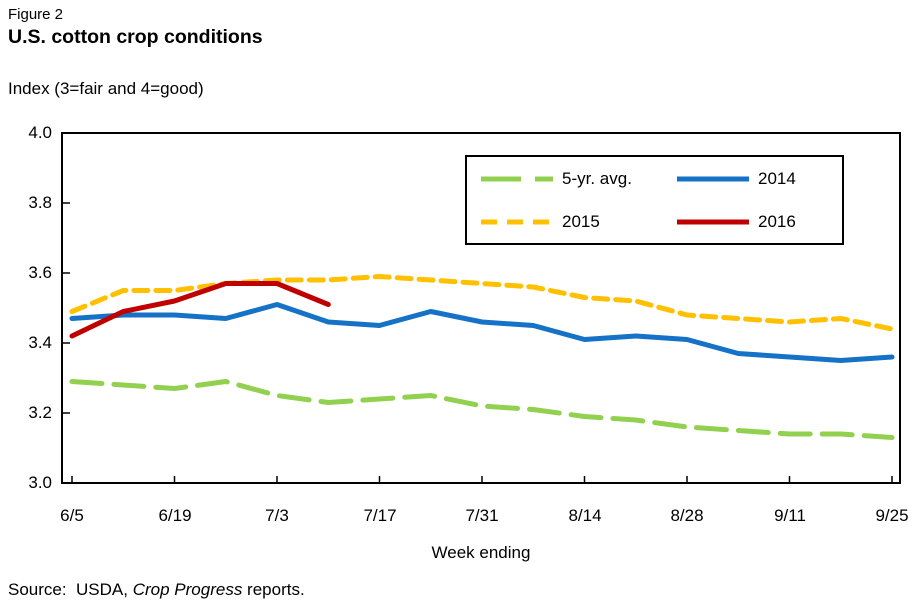  Describe the element at coordinates (72, 515) in the screenshot. I see `x-tick-label: 6/5` at that location.